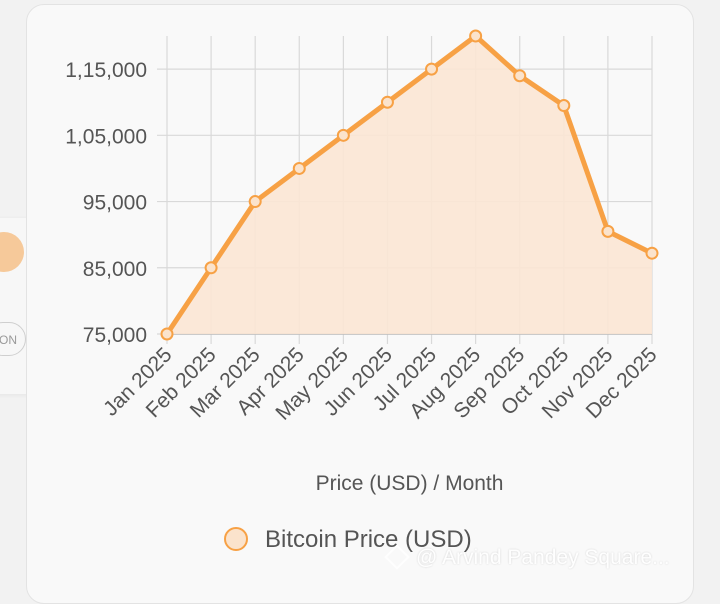  What do you see at coordinates (410, 483) in the screenshot?
I see `x-axis-title: Price (USD) / Month` at bounding box center [410, 483].